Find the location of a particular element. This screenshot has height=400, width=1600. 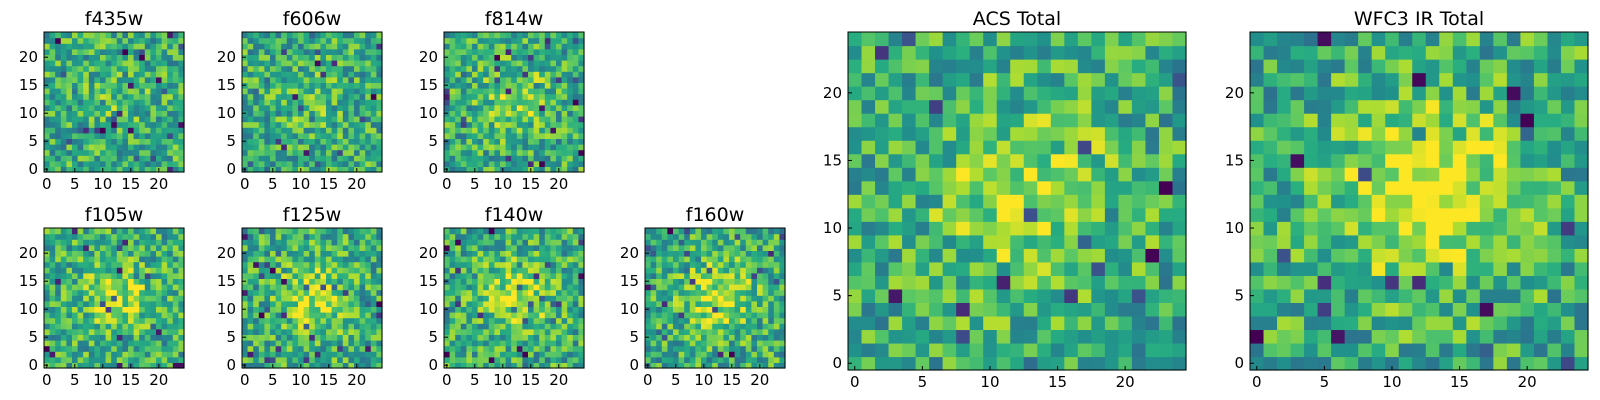

x-tick-label: 0 is located at coordinates (245, 380).